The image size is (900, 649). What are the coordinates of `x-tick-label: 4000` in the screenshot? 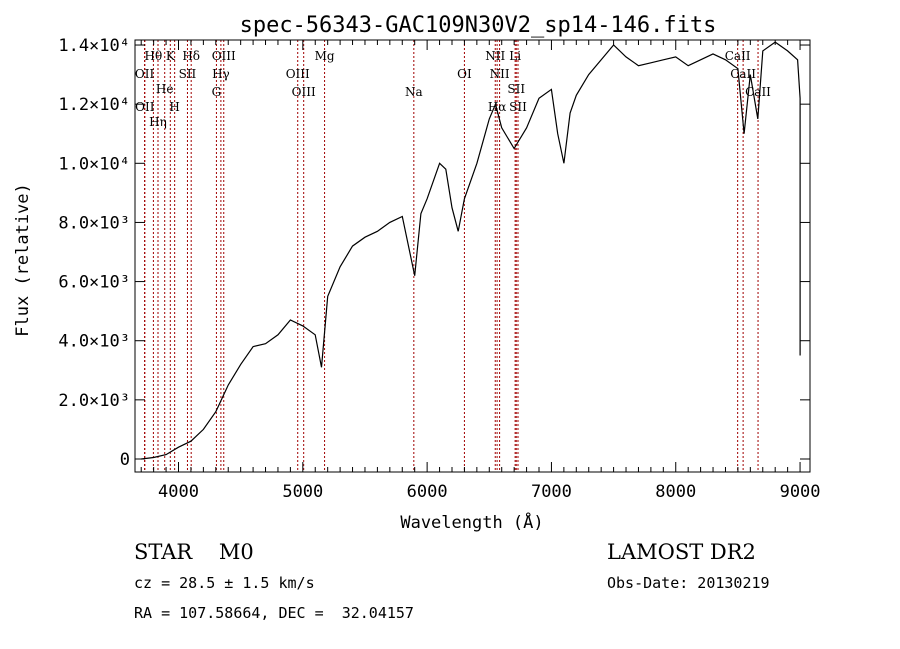 It's located at (178, 492).